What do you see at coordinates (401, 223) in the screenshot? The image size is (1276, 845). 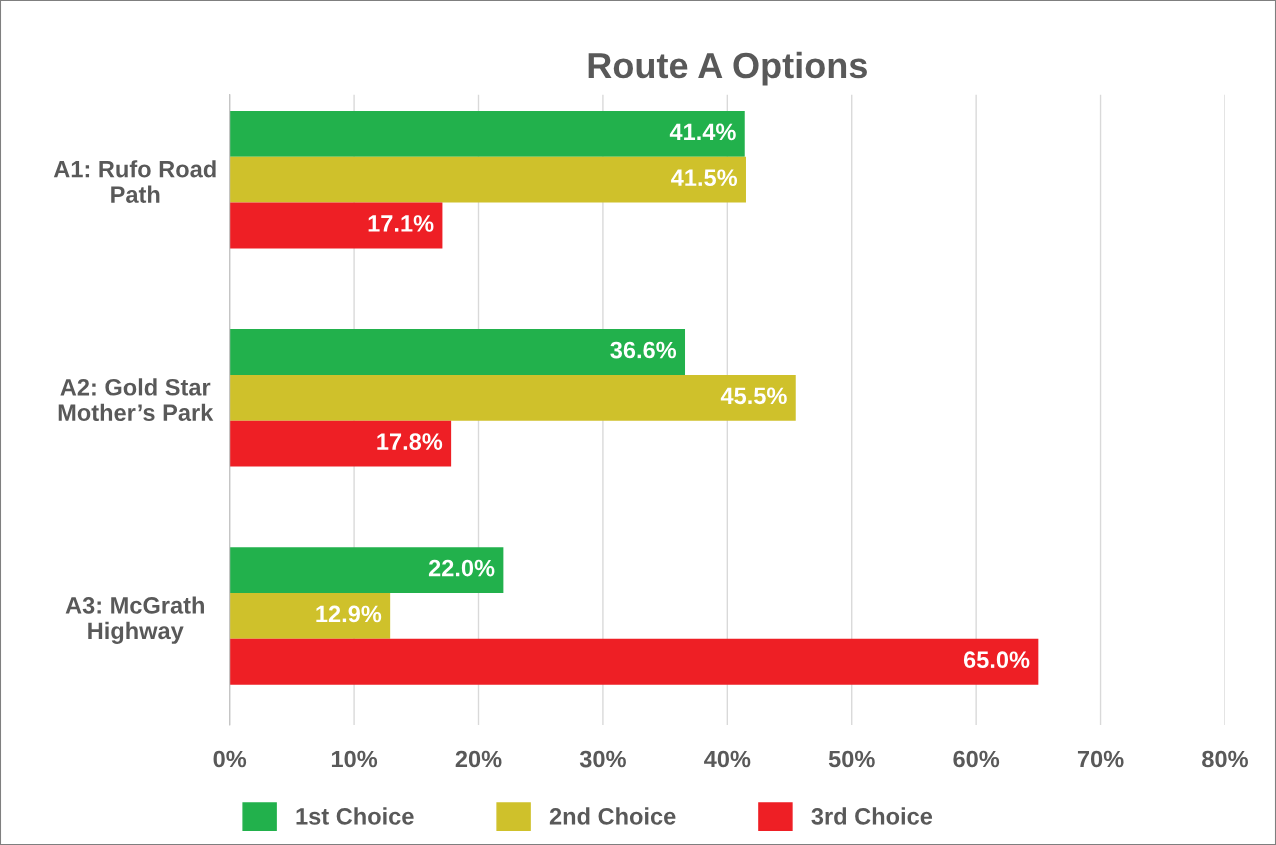 I see `data-label: 17.1%` at bounding box center [401, 223].